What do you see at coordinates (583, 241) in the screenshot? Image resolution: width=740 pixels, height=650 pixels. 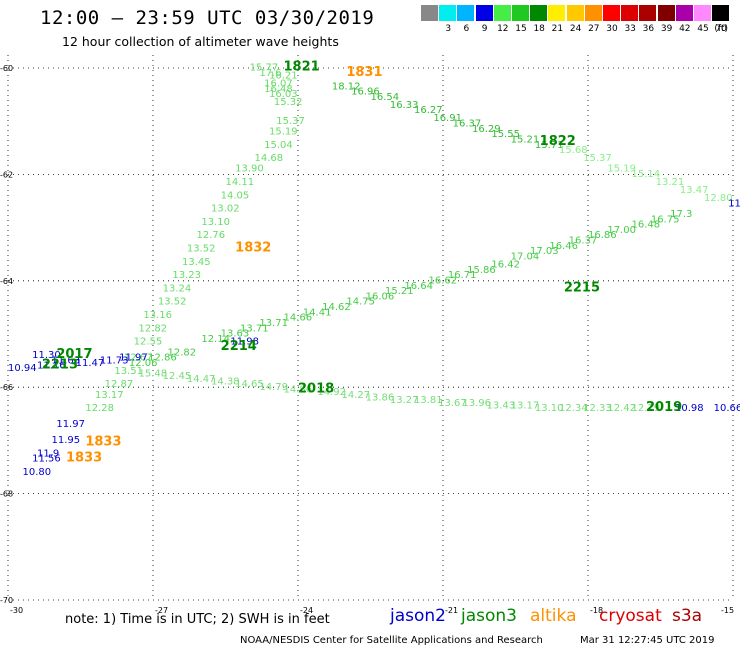 I see `wave-height-value: 16.37` at bounding box center [583, 241].